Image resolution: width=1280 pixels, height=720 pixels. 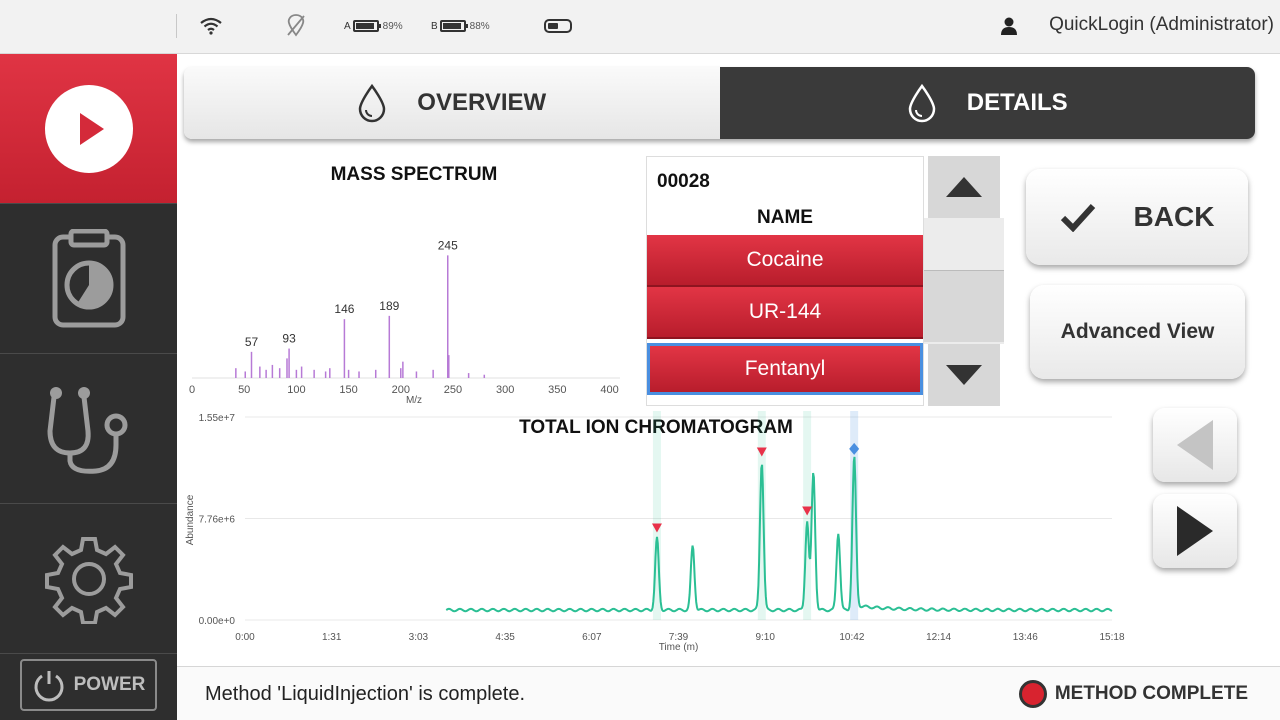 I want to click on x-tick-label: 250, so click(x=453, y=390).